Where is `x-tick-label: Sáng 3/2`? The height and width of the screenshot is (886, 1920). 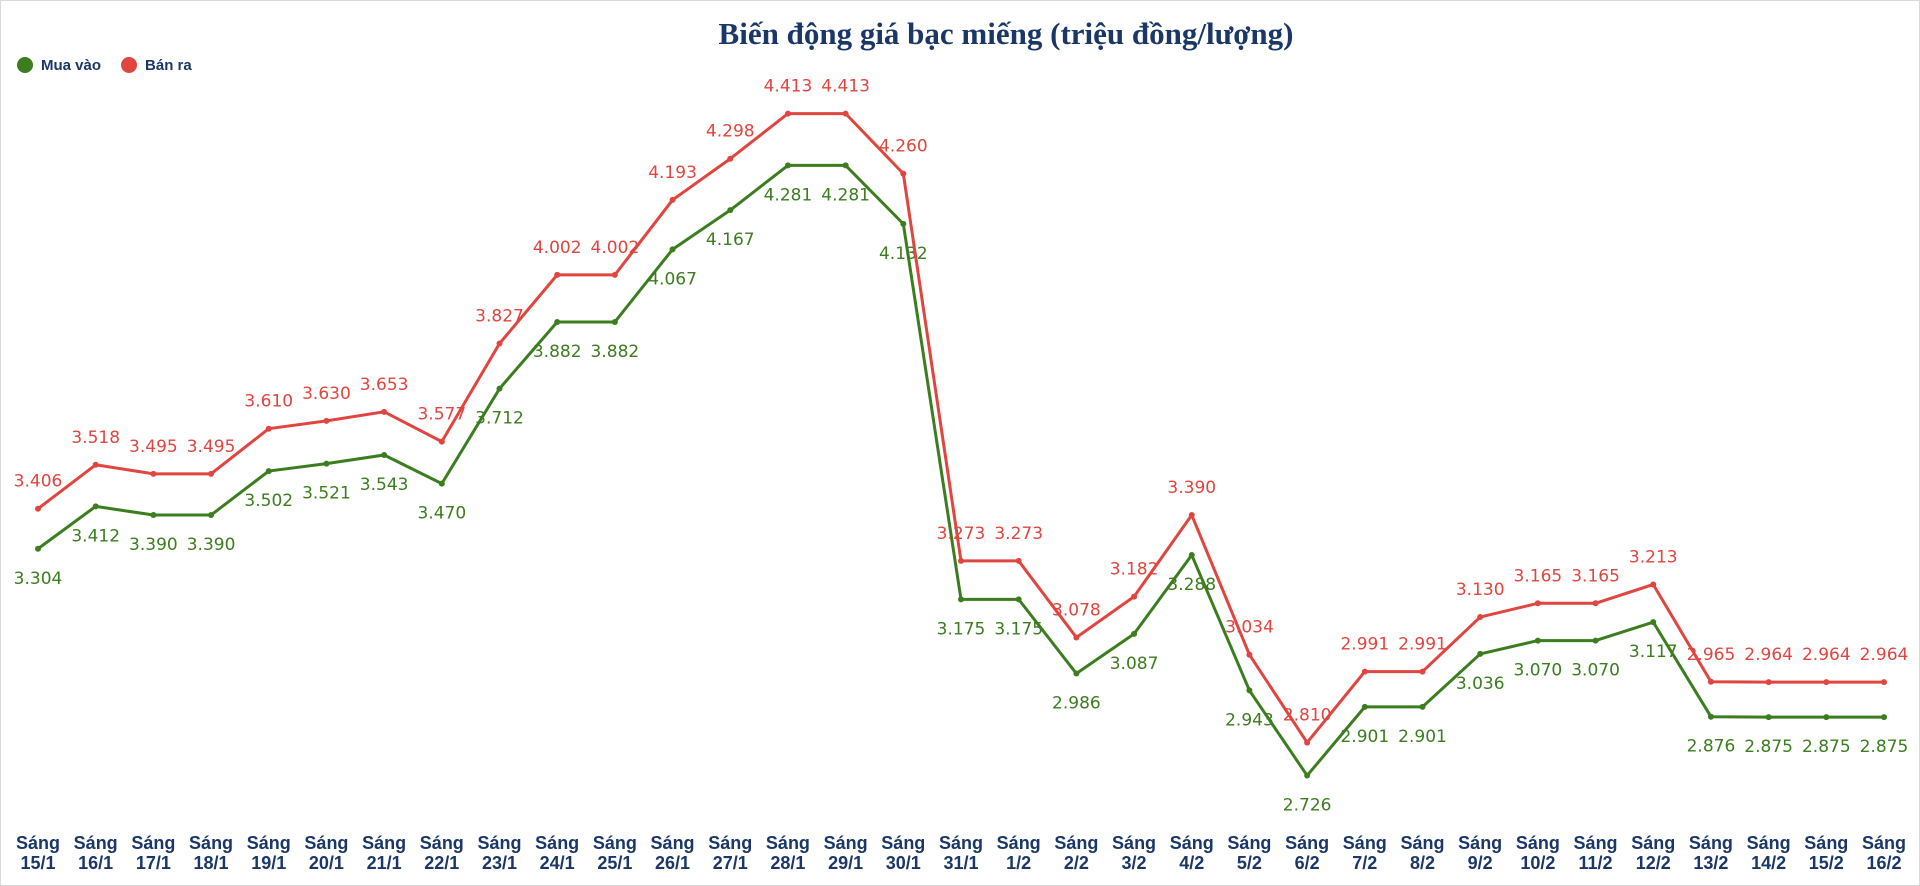
x-tick-label: Sáng 3/2 is located at coordinates (1134, 853).